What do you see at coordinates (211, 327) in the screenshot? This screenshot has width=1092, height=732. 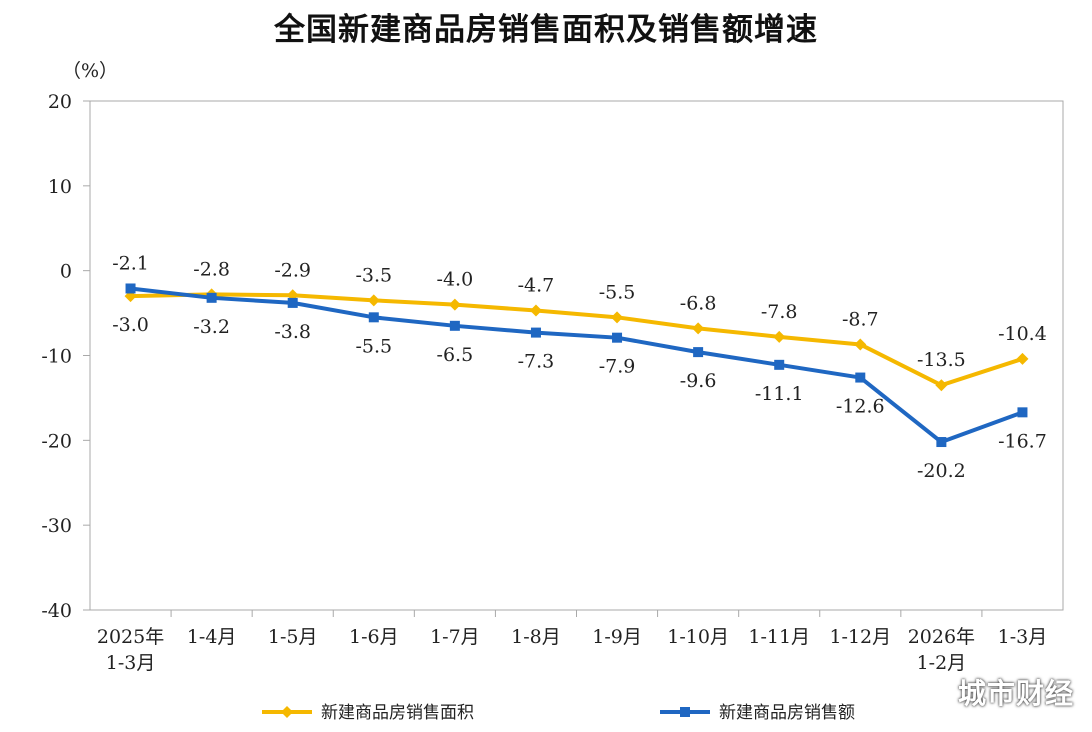 I see `data-label: -3.2` at bounding box center [211, 327].